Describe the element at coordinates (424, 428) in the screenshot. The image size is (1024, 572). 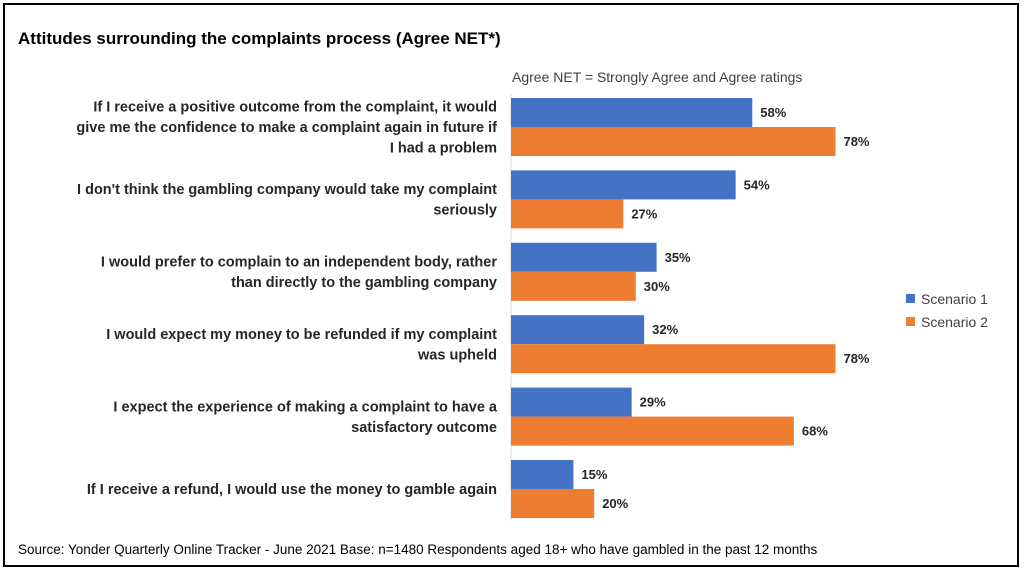
I see `category-label-line: satisfactory outcome` at that location.